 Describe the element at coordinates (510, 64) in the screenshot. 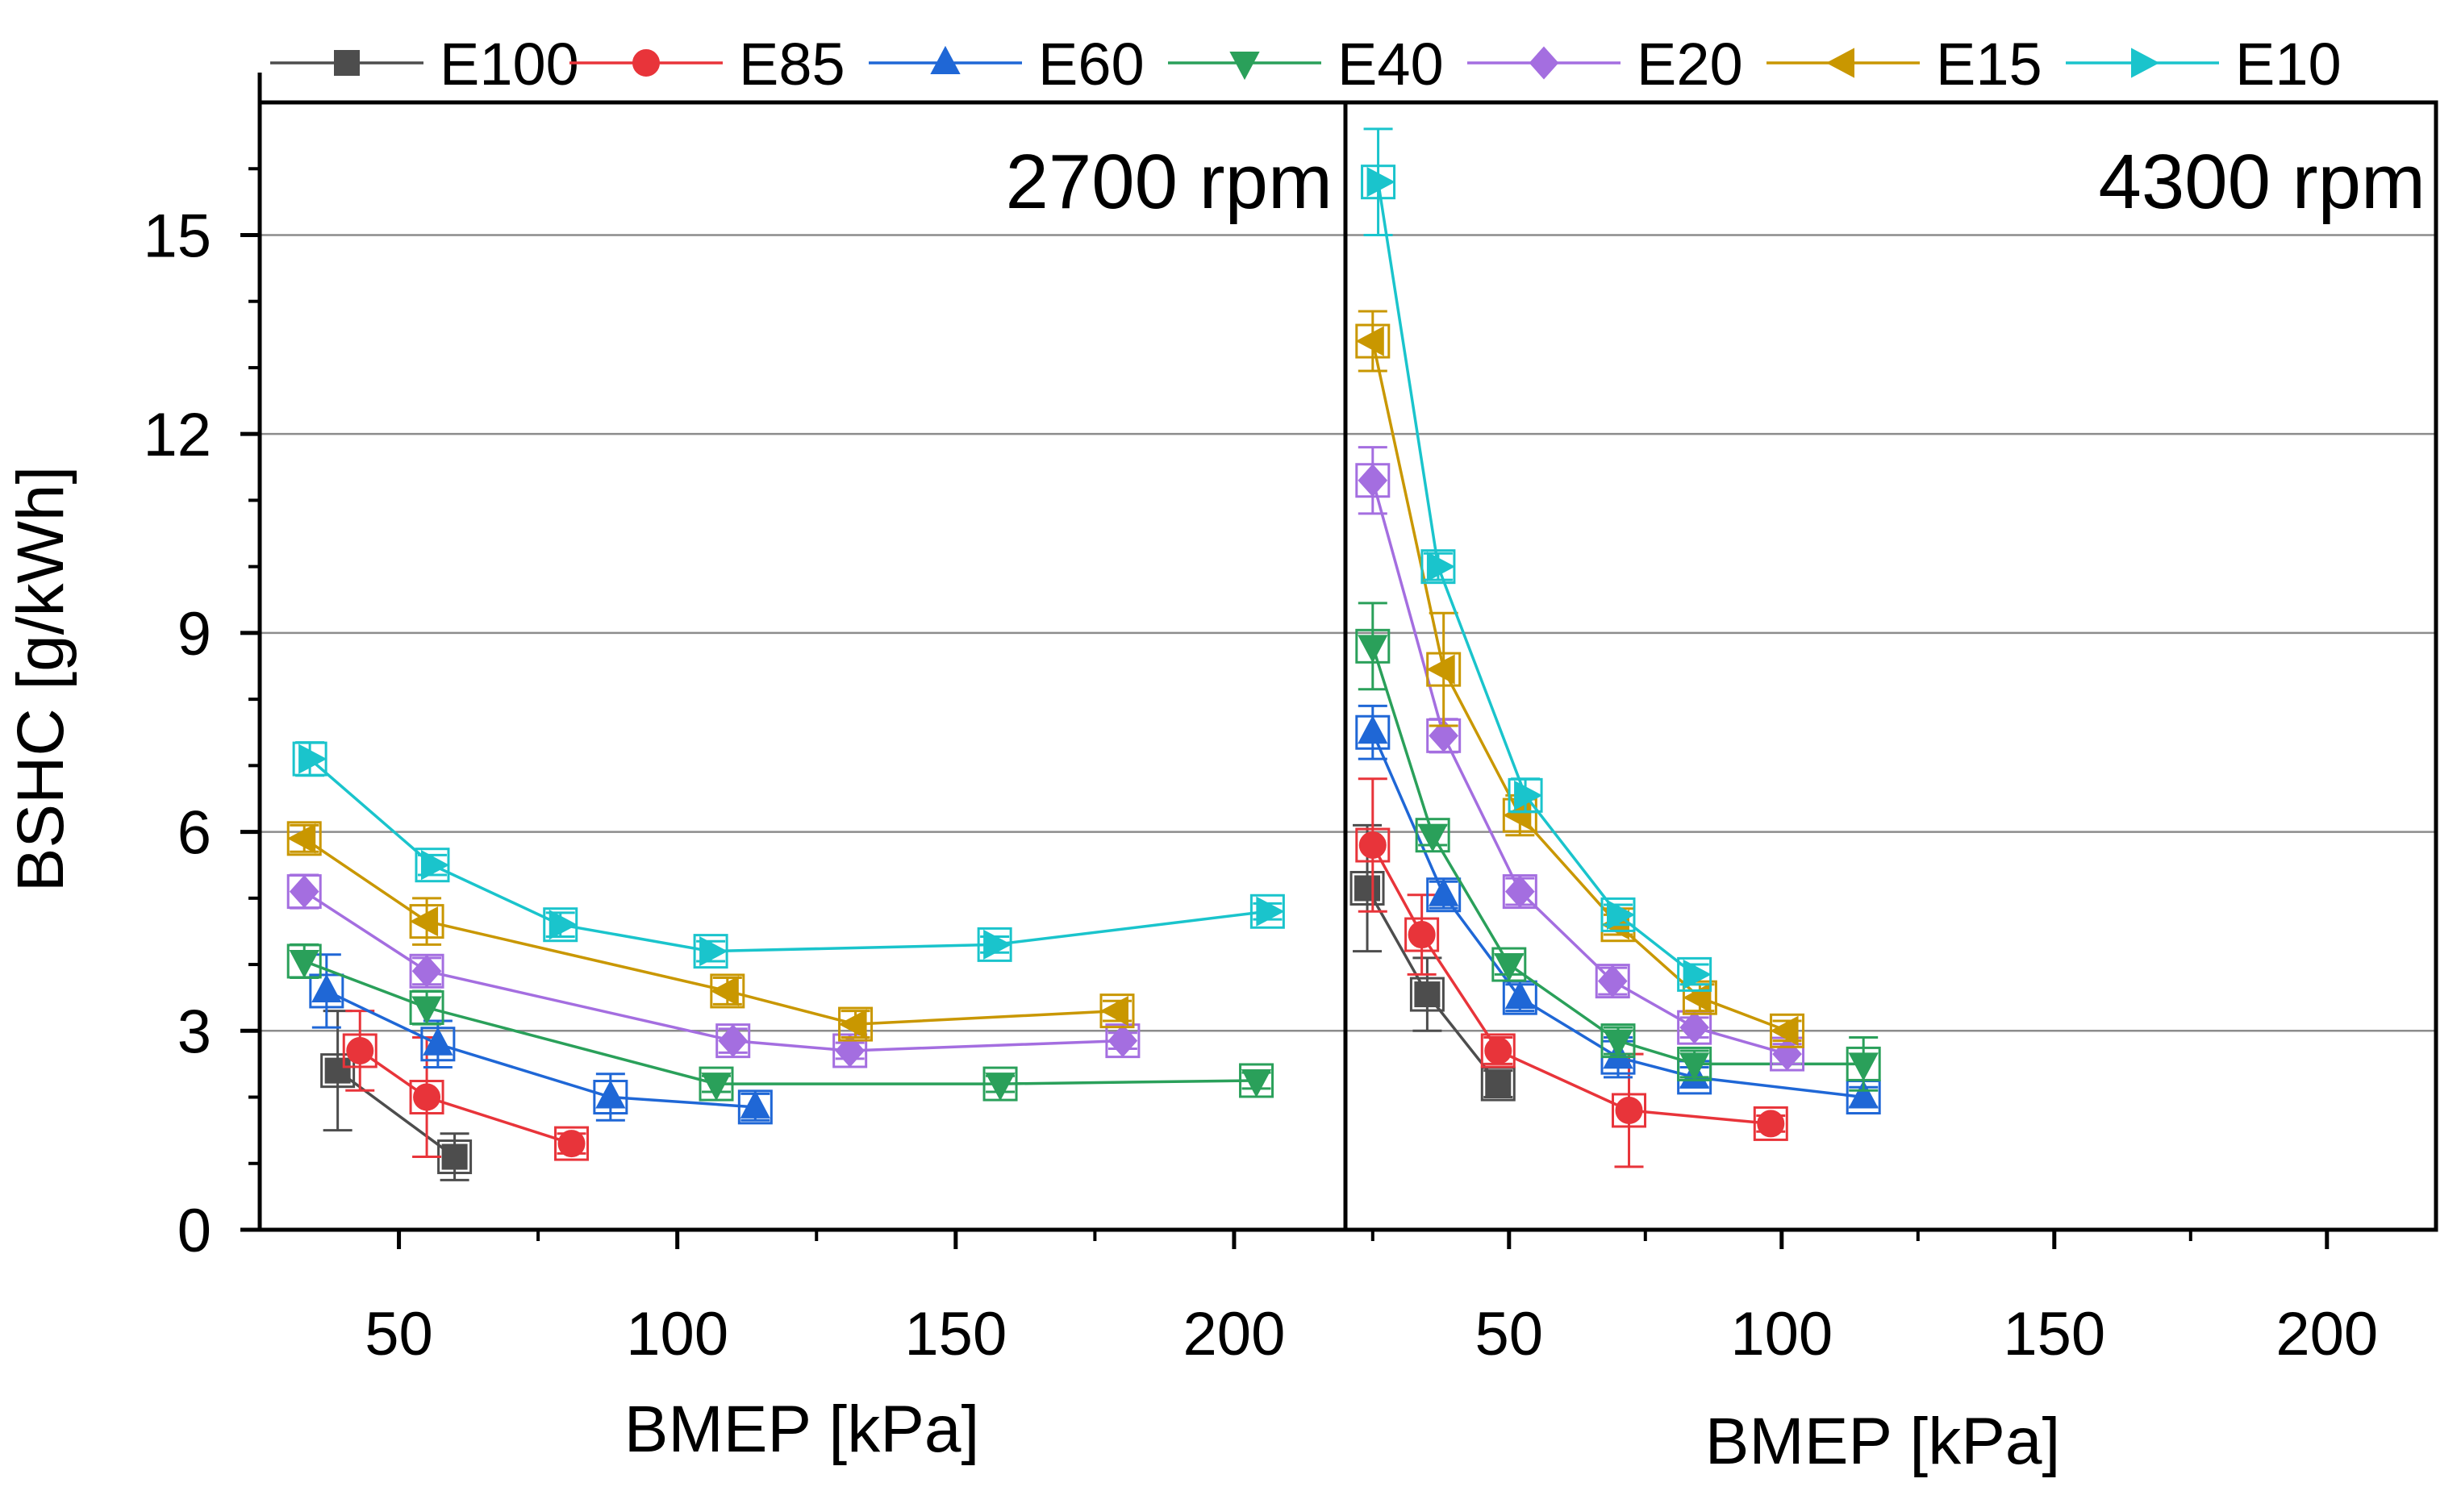

I see `legend-label-e100: E100` at that location.